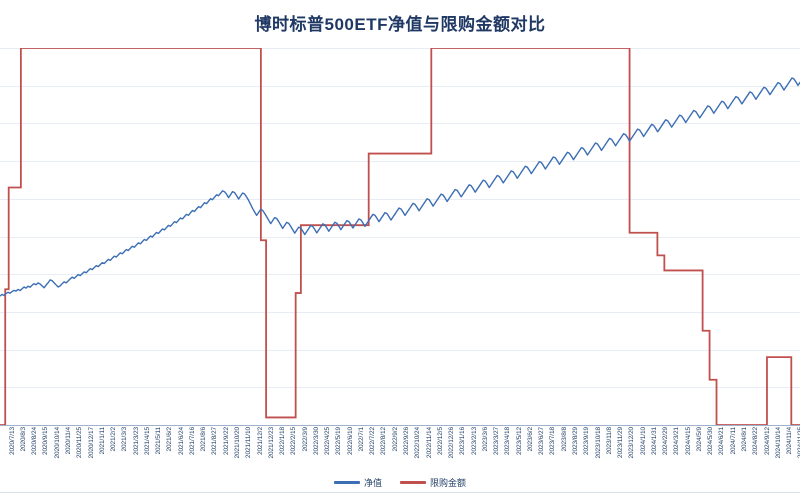 The image size is (800, 500). What do you see at coordinates (508, 441) in the screenshot?
I see `x-axis-tick-label: 2023/4/18` at bounding box center [508, 441].